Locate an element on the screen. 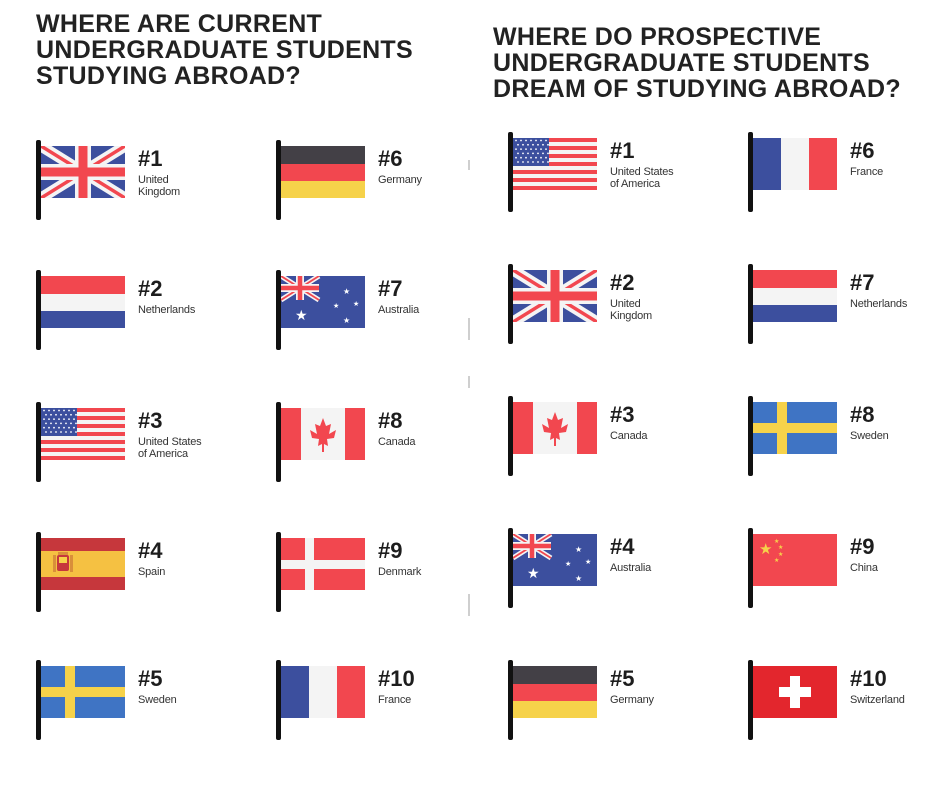 This screenshot has height=788, width=940. ranking-item: #2 Netherlands is located at coordinates (136, 312).